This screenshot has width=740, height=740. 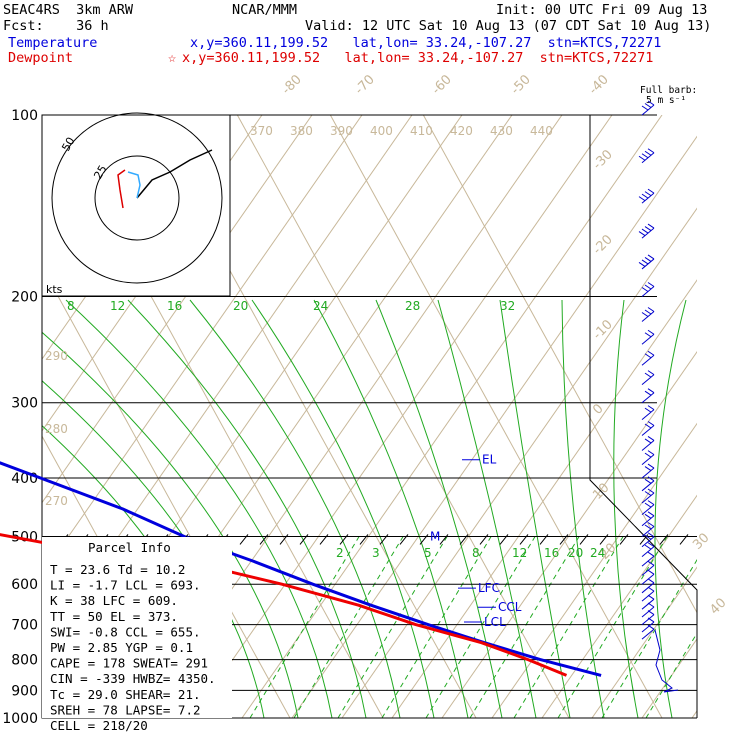 What do you see at coordinates (476, 553) in the screenshot?
I see `mixing-ratio-label: 8` at bounding box center [476, 553].